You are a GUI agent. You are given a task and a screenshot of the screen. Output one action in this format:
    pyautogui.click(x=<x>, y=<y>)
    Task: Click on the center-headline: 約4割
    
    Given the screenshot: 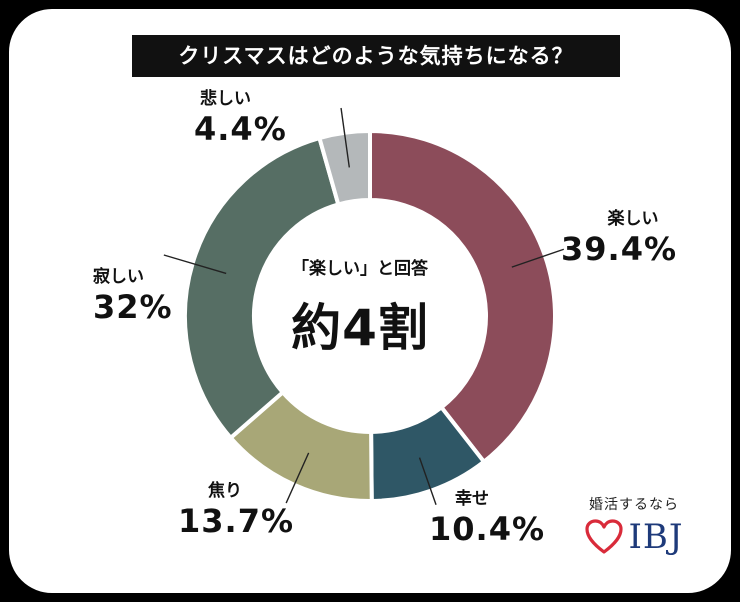 What is the action you would take?
    pyautogui.click(x=360, y=328)
    